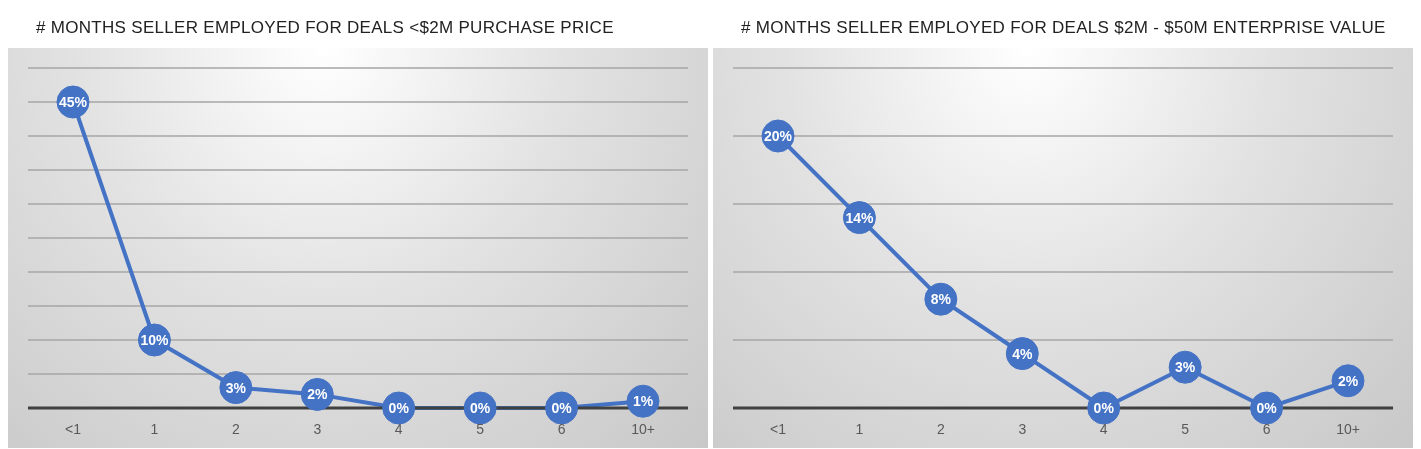 This screenshot has width=1421, height=449. I want to click on chart-title: # MONTHS SELLER EMPLOYED FOR DEALS $2M - $50M ENTERPRISE VALUE, so click(1063, 28).